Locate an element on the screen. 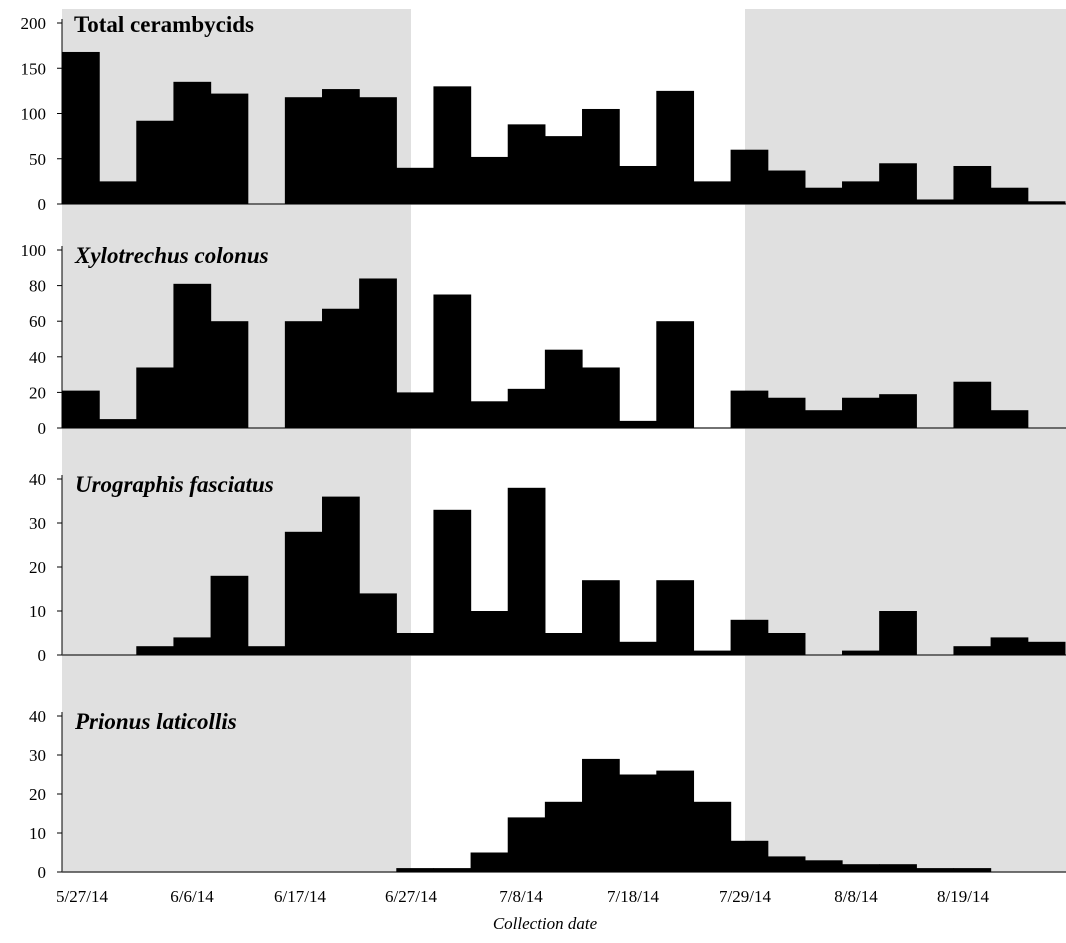 Image resolution: width=1066 pixels, height=943 pixels. y-tick-label: 50 is located at coordinates (37, 159).